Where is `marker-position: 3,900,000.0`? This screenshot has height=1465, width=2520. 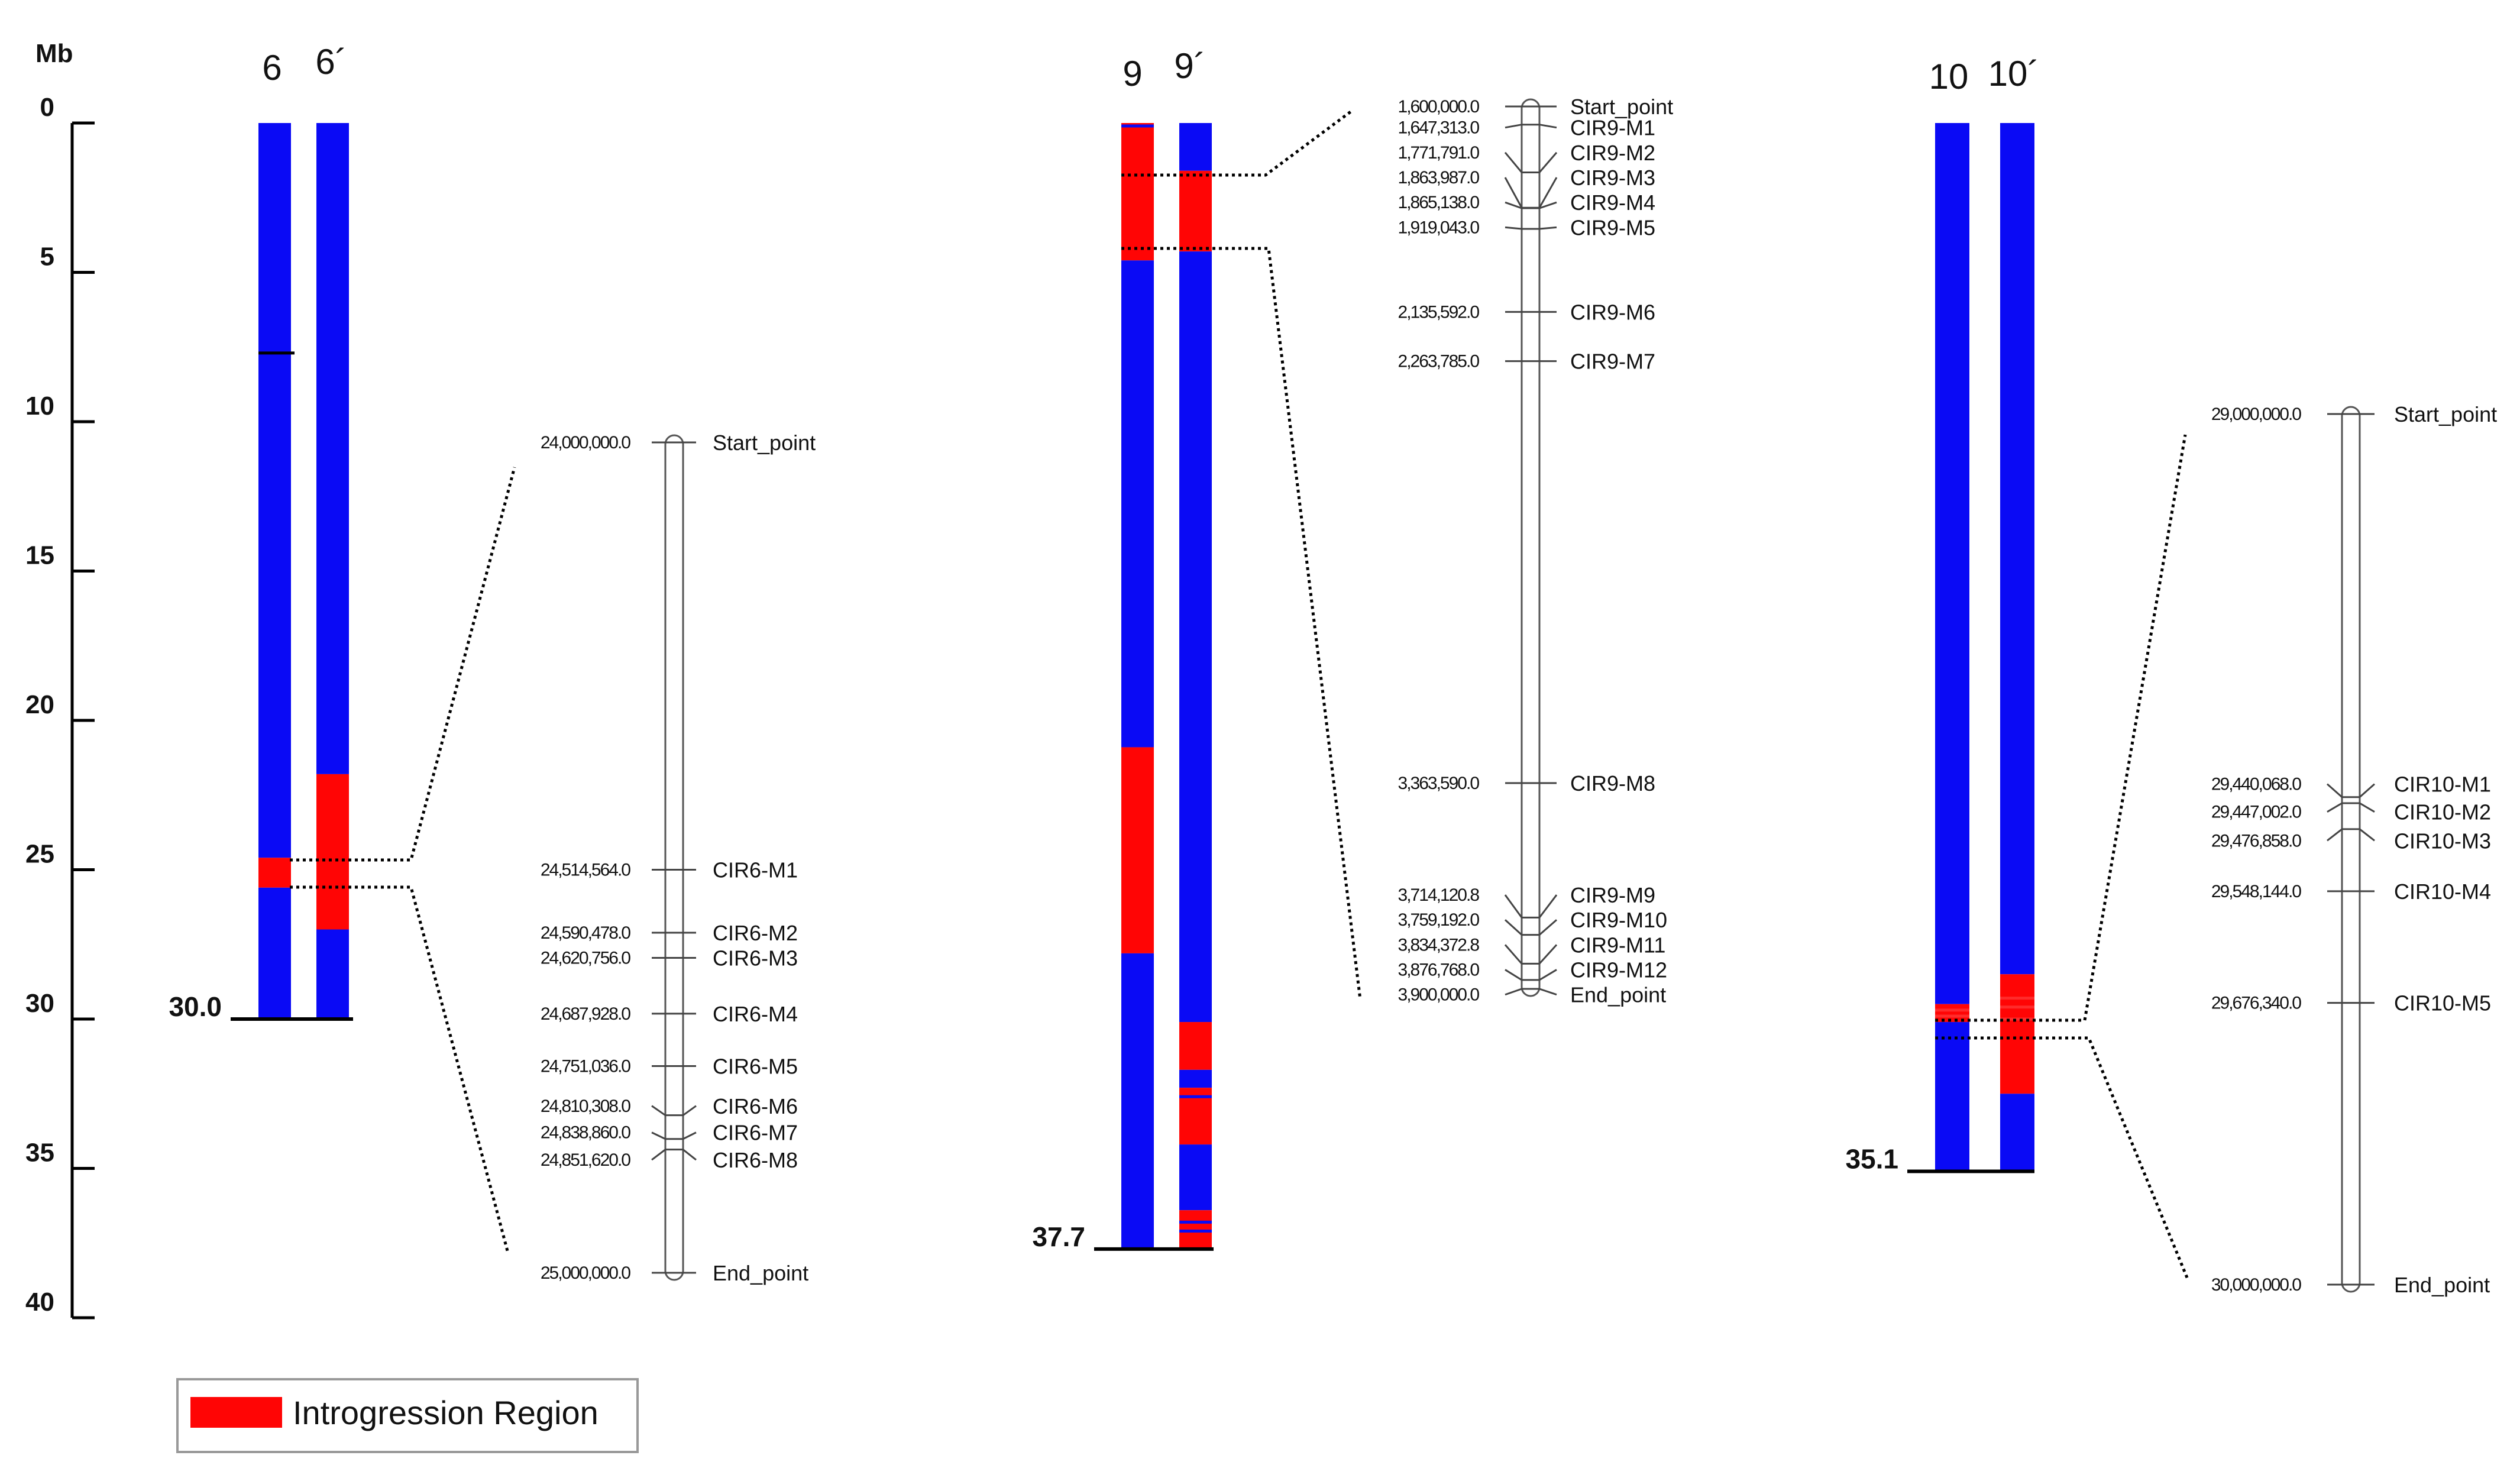 marker-position: 3,900,000.0 is located at coordinates (1439, 995).